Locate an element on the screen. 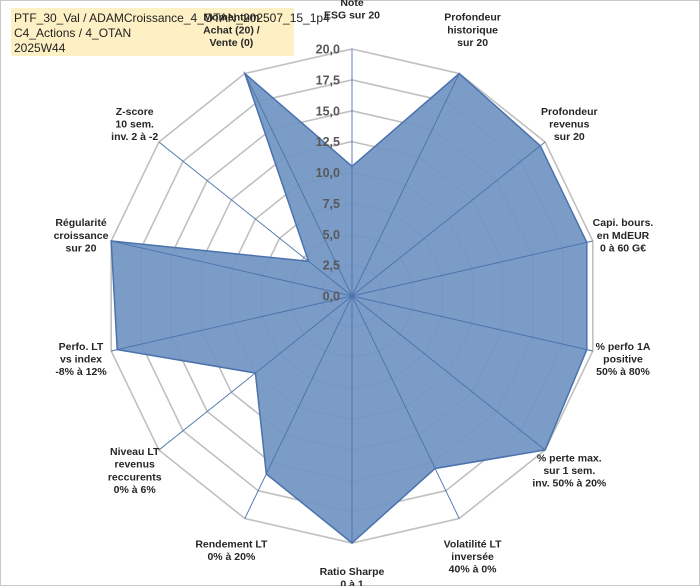 Image resolution: width=700 pixels, height=586 pixels. axis-label: Perfo. LT vs index -8% à 12% is located at coordinates (81, 359).